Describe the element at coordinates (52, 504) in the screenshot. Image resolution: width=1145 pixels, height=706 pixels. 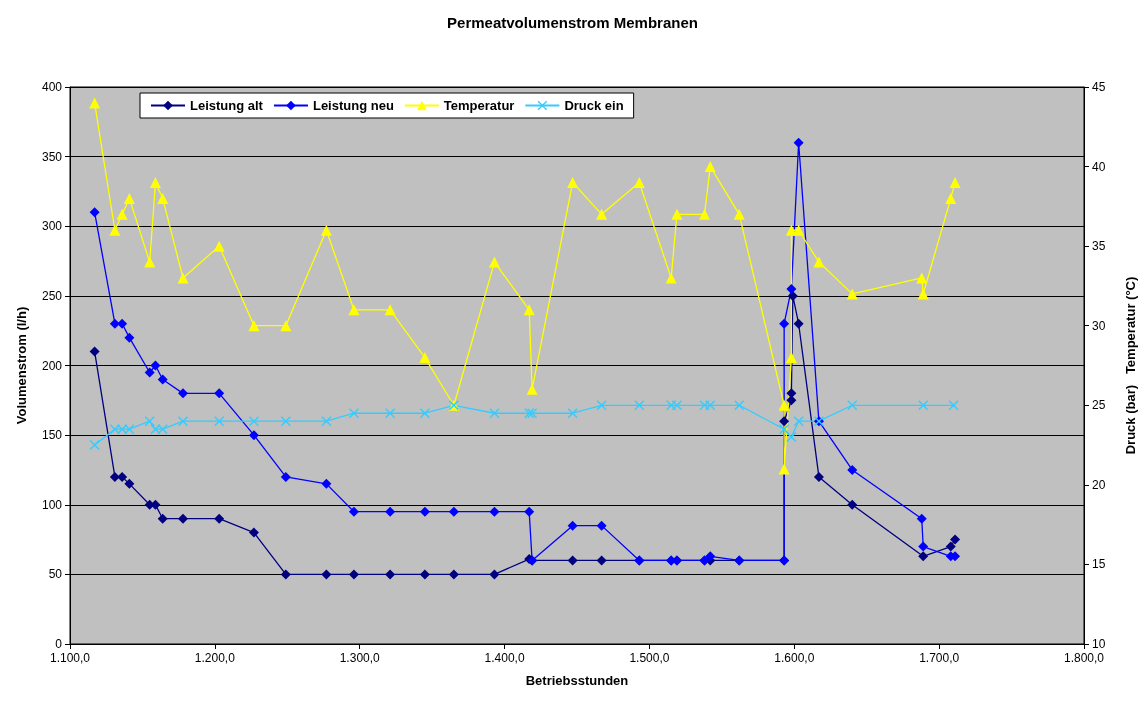
I see `y-tick-label: 100` at that location.